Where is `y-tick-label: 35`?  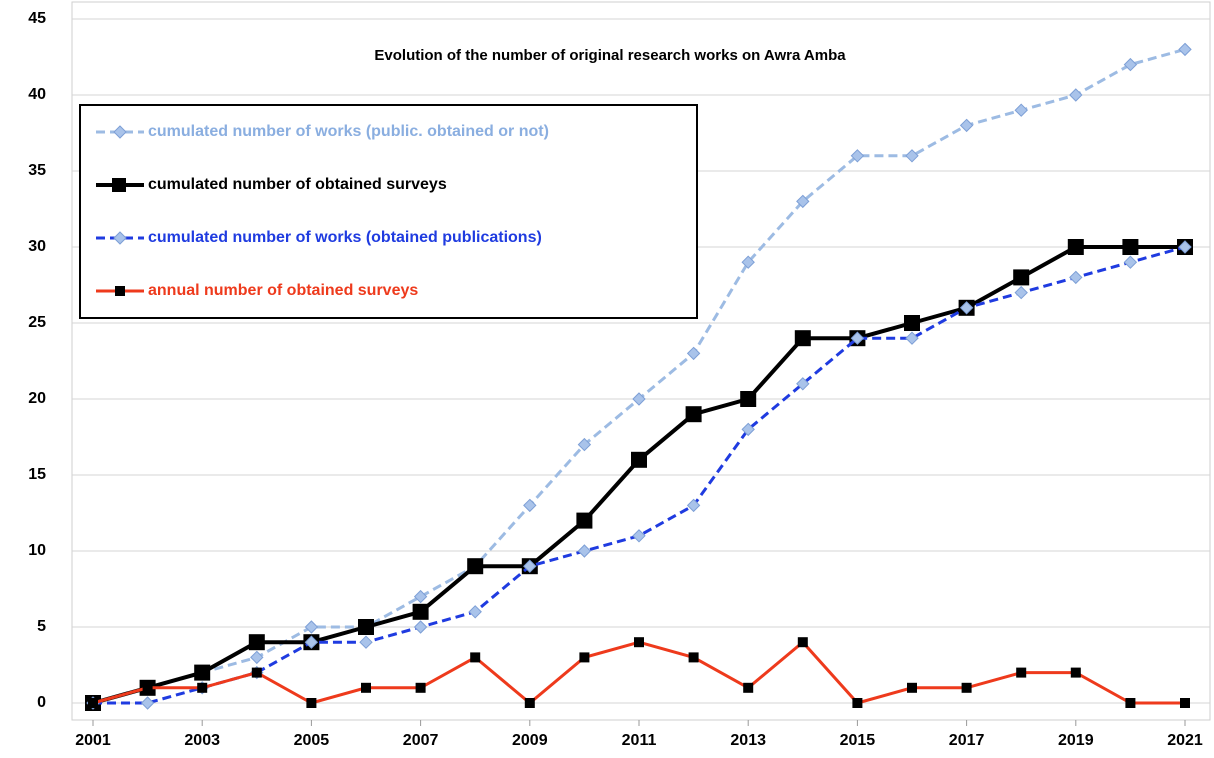 y-tick-label: 35 is located at coordinates (37, 170).